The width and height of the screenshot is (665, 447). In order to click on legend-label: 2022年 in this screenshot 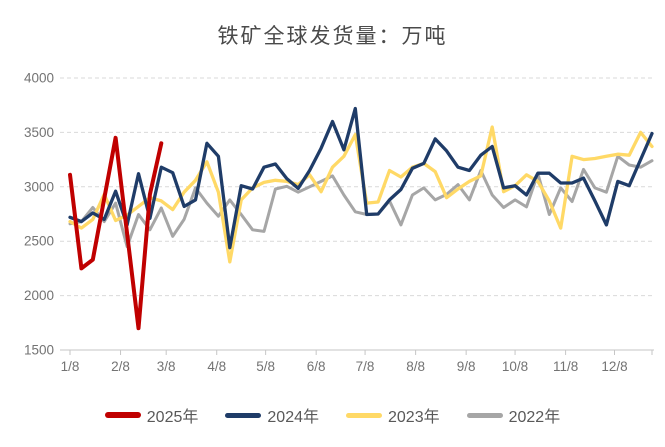, I will do `click(534, 417)`.